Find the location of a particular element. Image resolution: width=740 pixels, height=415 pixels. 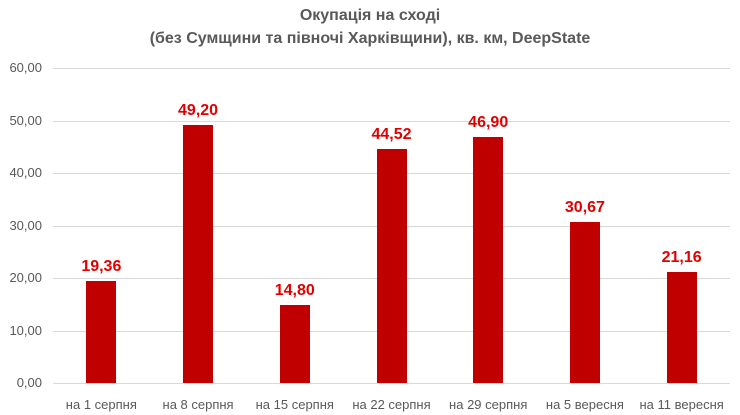

x-tick-label: на 5 вересня is located at coordinates (584, 404).